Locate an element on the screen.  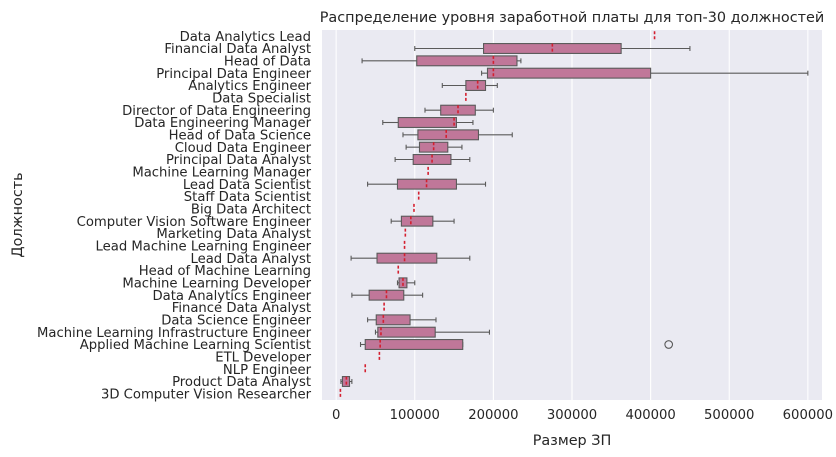
y-tick-label: Lead Machine Learning Engineer is located at coordinates (204, 246).